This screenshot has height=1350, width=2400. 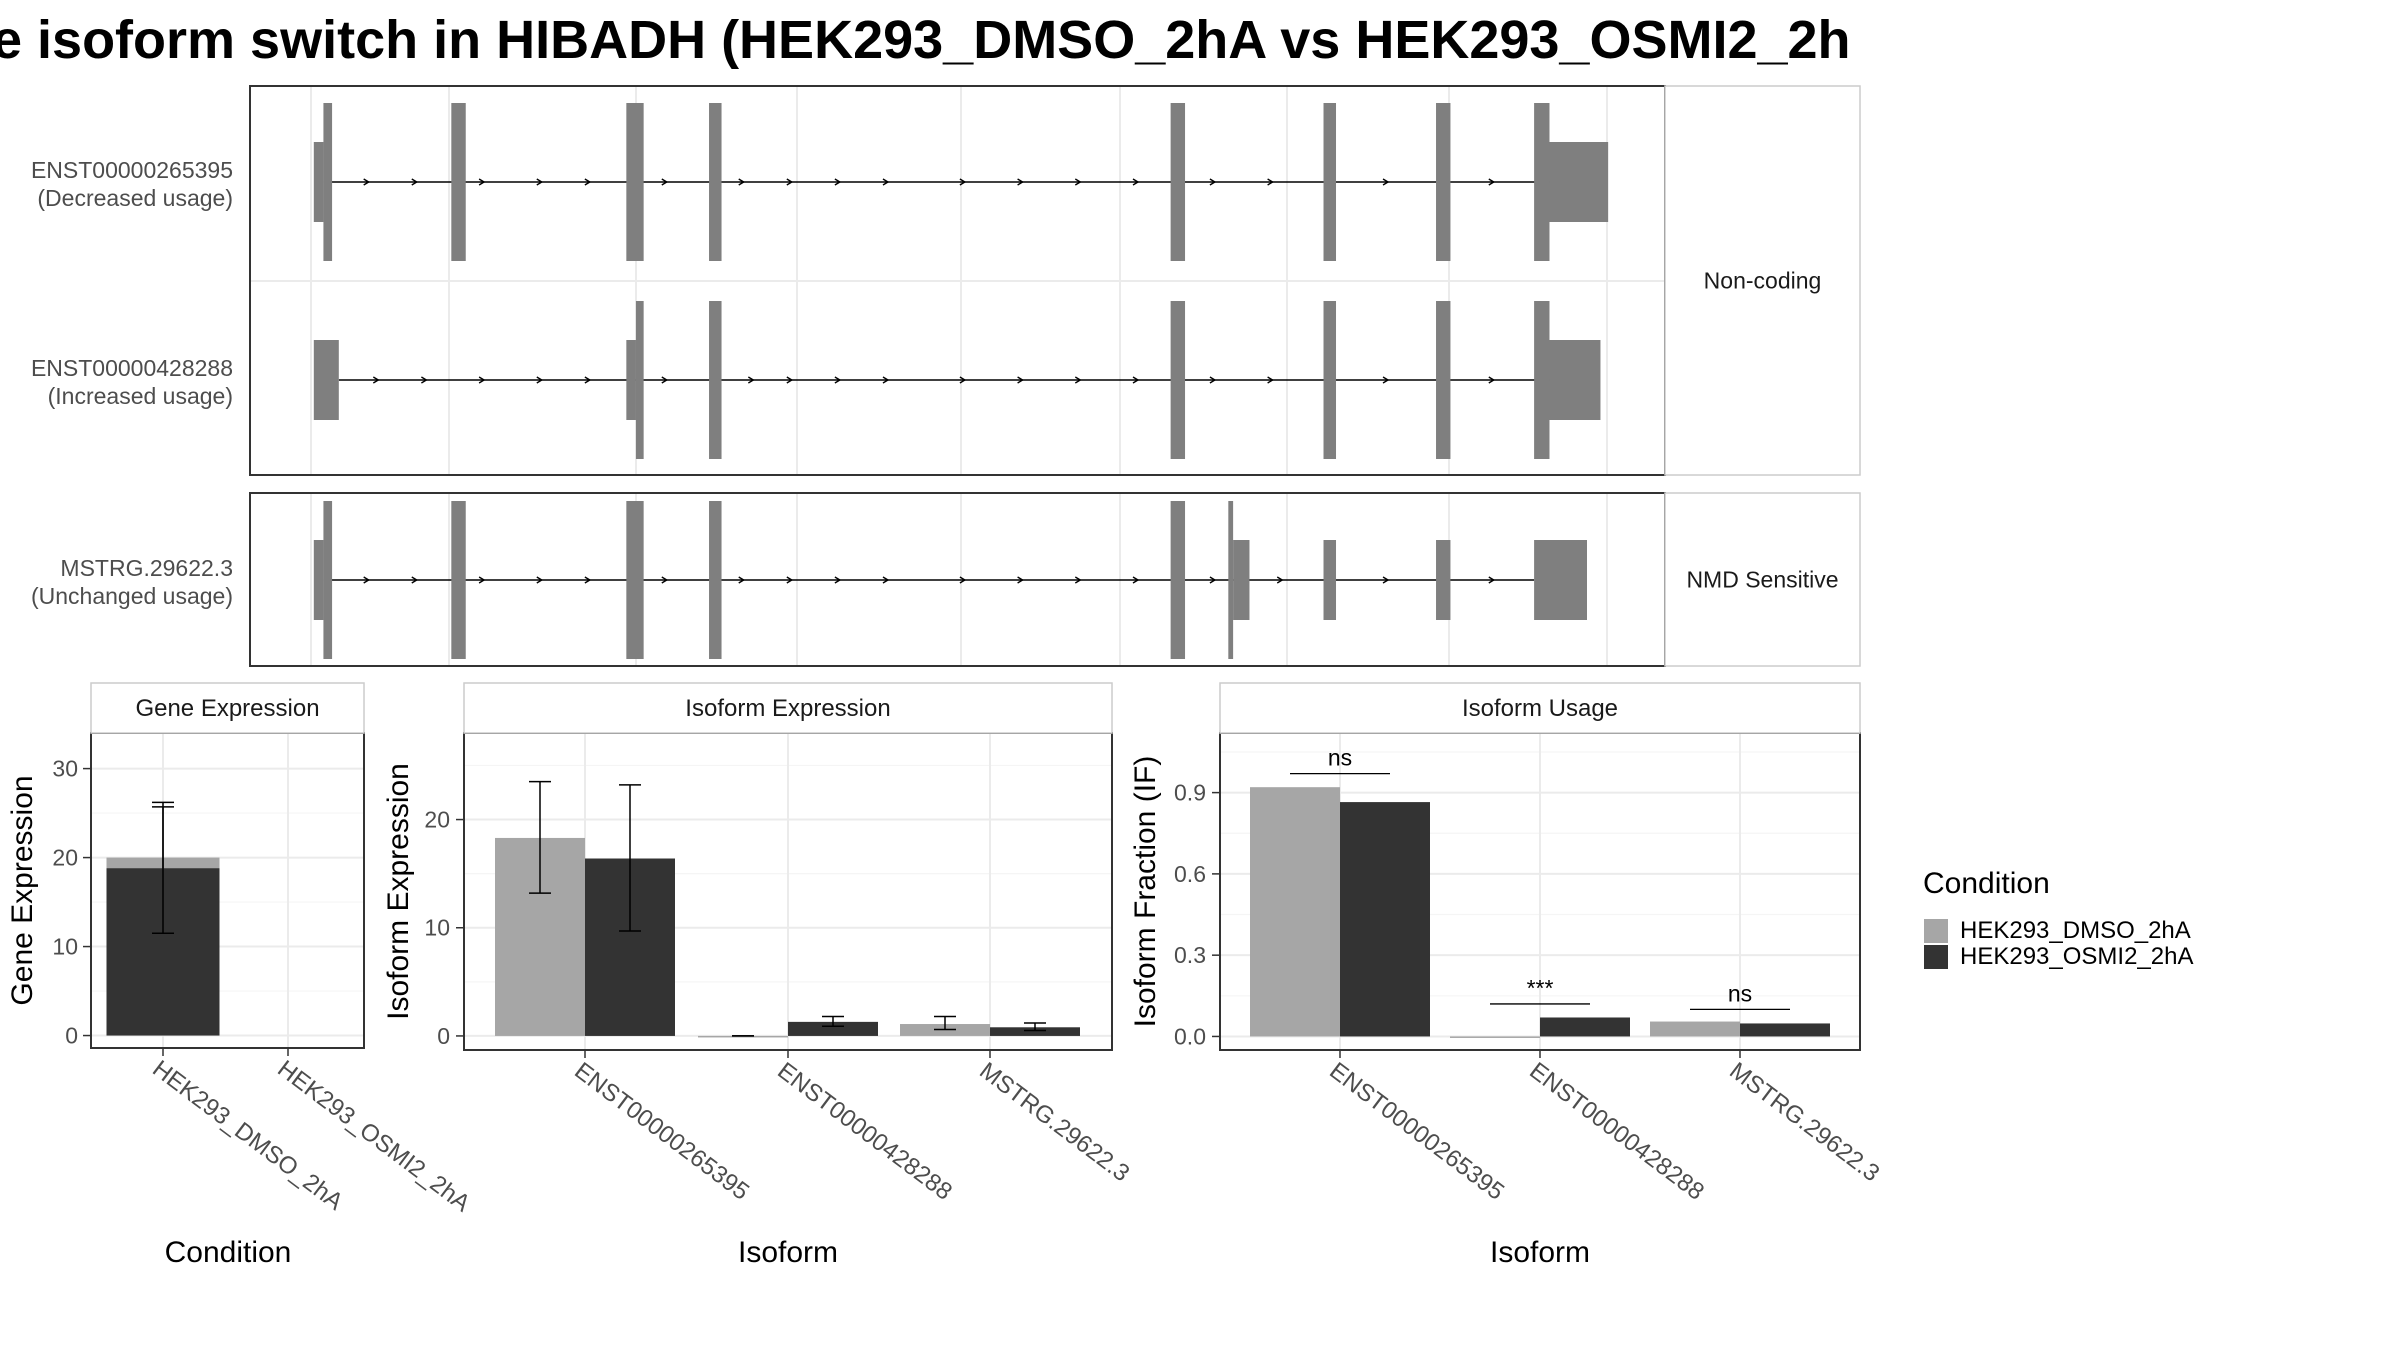 I want to click on facet-strip-label: NMD Sensitive, so click(x=1762, y=580).